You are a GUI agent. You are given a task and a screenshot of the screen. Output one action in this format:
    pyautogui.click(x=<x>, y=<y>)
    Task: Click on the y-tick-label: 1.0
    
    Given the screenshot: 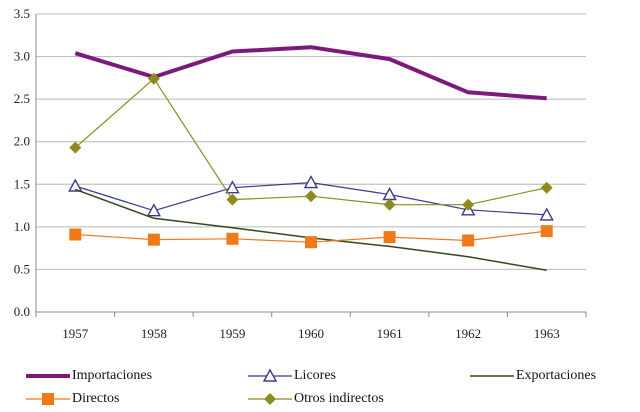 What is the action you would take?
    pyautogui.click(x=22, y=226)
    